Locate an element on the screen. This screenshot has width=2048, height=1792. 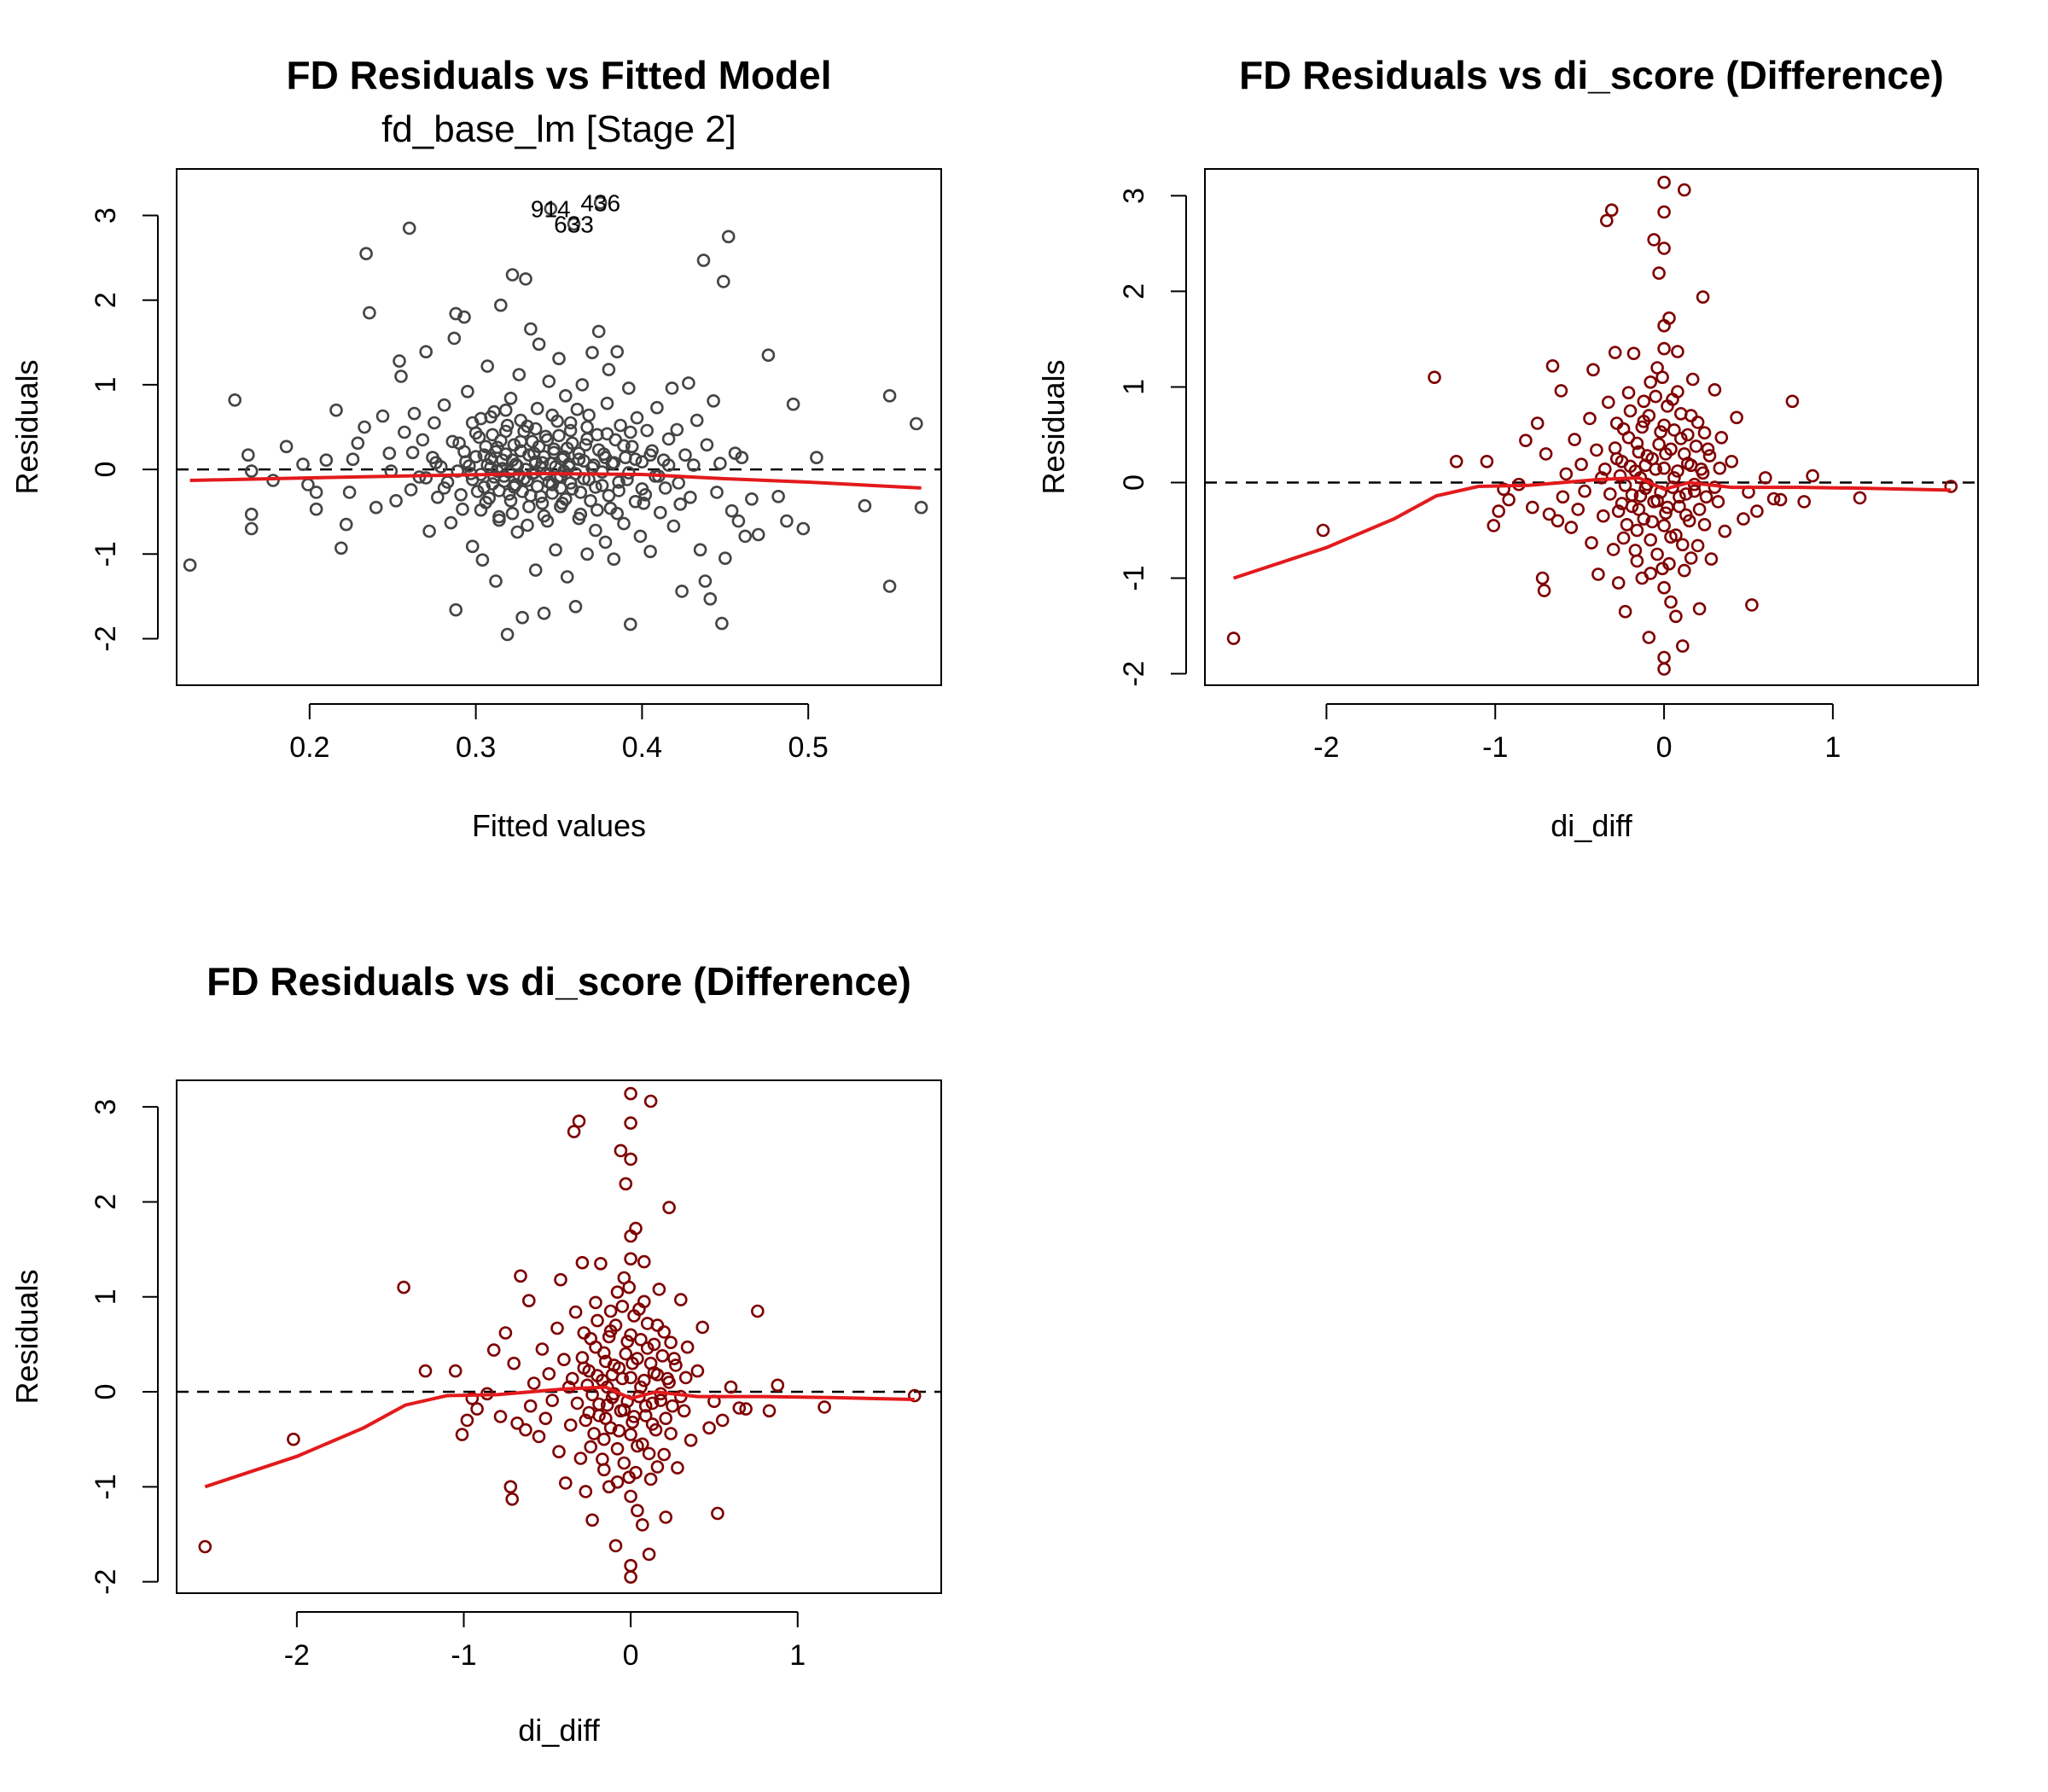
y-axis-label: Residuals is located at coordinates (1053, 426).